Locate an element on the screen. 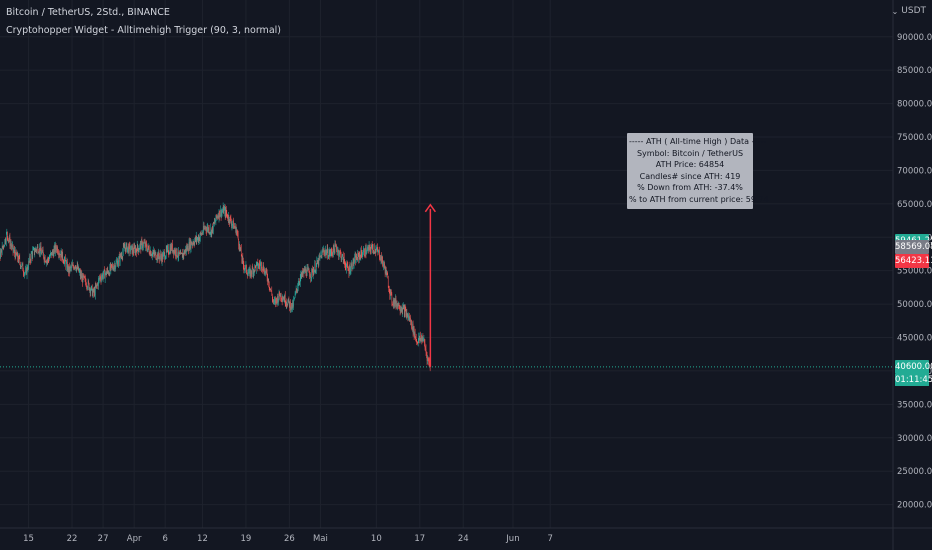 The height and width of the screenshot is (550, 932). x-tick-label: 27 is located at coordinates (103, 539).